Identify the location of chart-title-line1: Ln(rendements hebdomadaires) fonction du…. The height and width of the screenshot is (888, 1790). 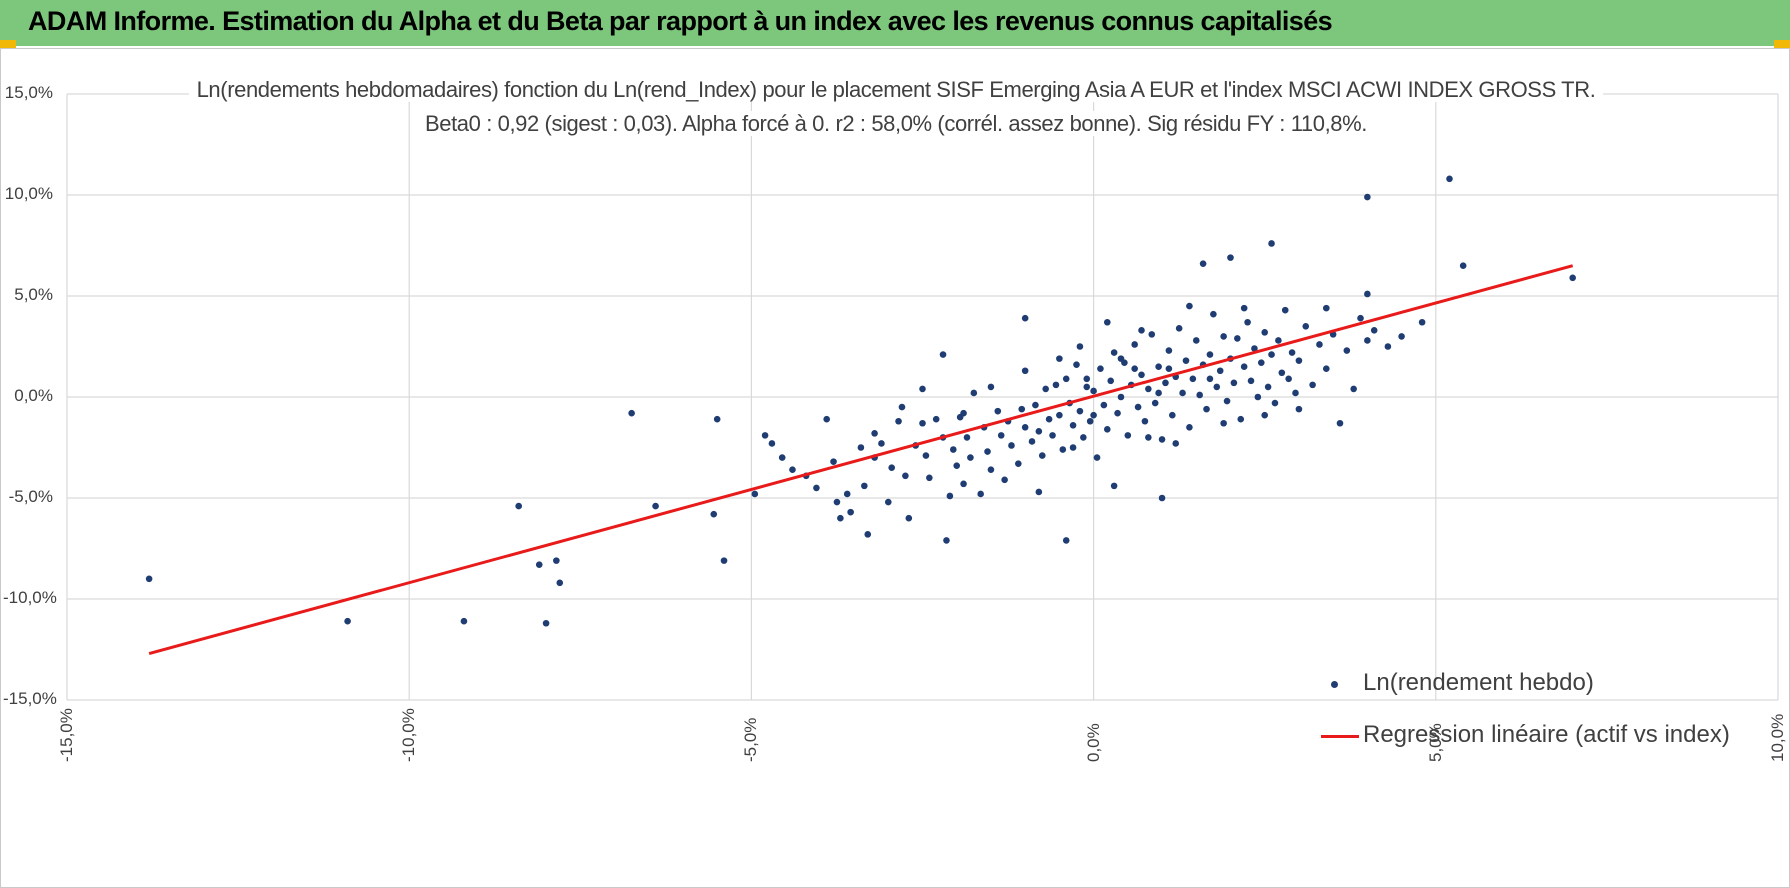
(896, 89).